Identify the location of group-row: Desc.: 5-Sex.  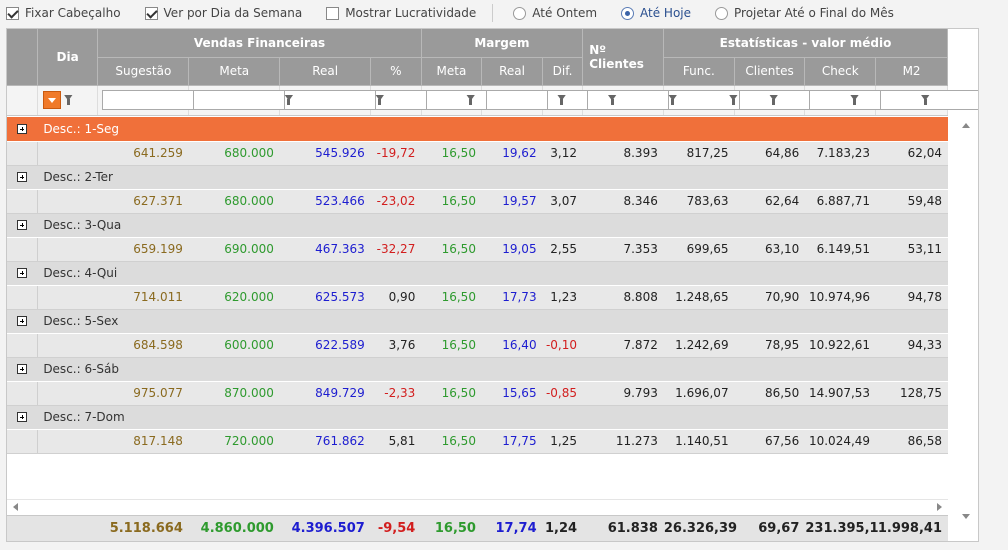
(477, 321).